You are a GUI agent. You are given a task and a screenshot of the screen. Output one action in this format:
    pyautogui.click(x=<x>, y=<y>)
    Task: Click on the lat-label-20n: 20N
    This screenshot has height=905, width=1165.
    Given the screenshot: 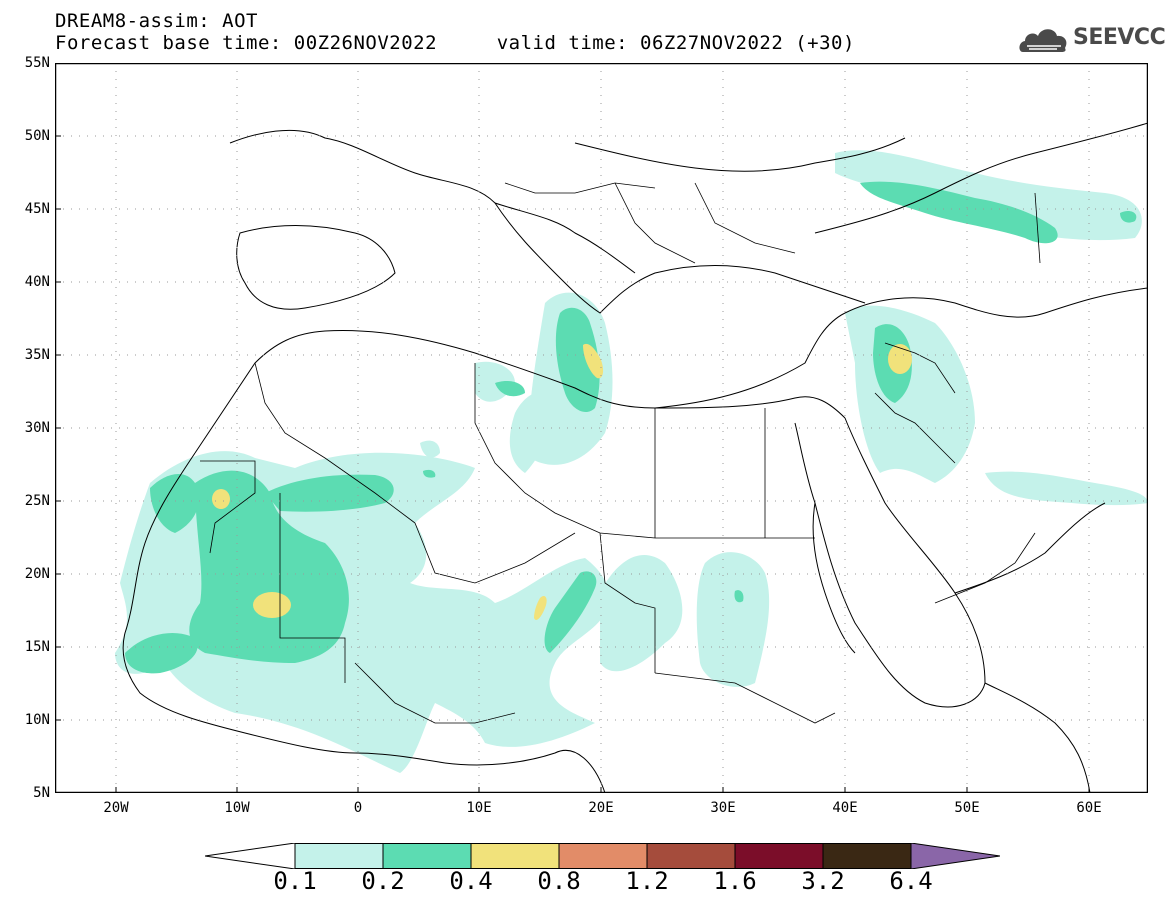 What is the action you would take?
    pyautogui.click(x=37, y=574)
    